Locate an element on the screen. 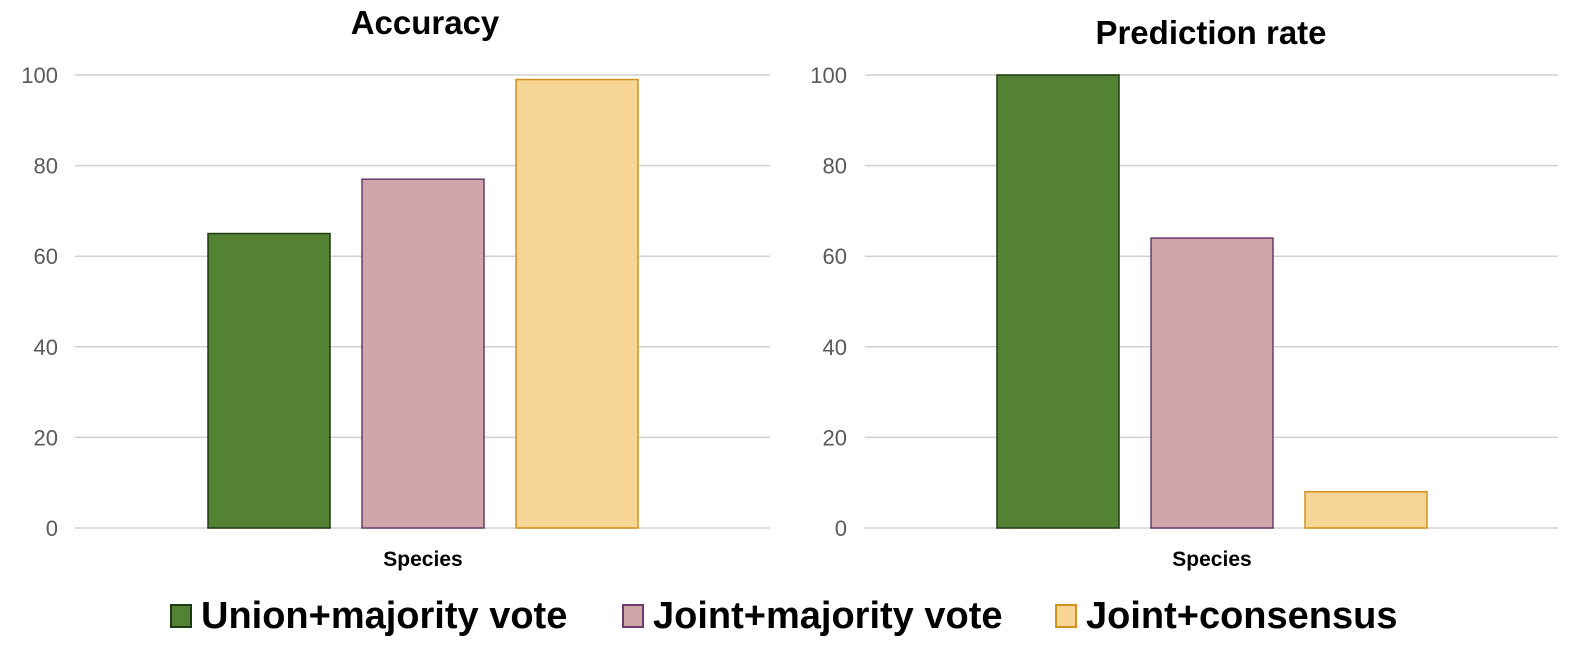 This screenshot has height=648, width=1576. chart-title: Accuracy is located at coordinates (425, 22).